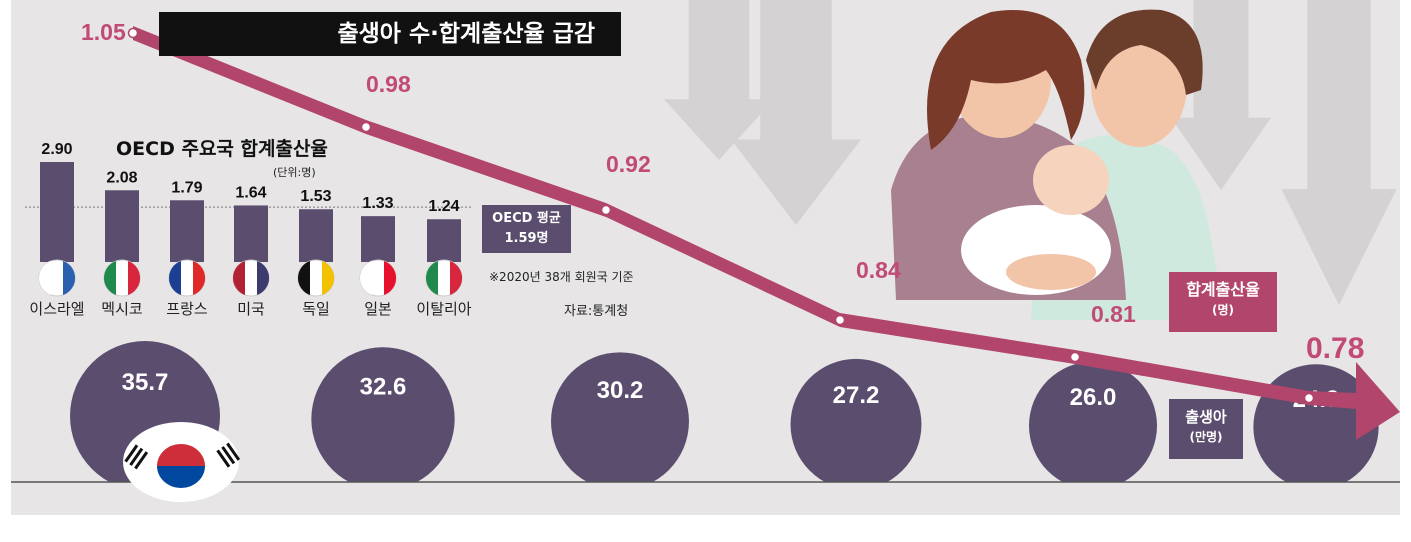 The height and width of the screenshot is (542, 1411). I want to click on korea-flag-taeguk-red, so click(181, 455).